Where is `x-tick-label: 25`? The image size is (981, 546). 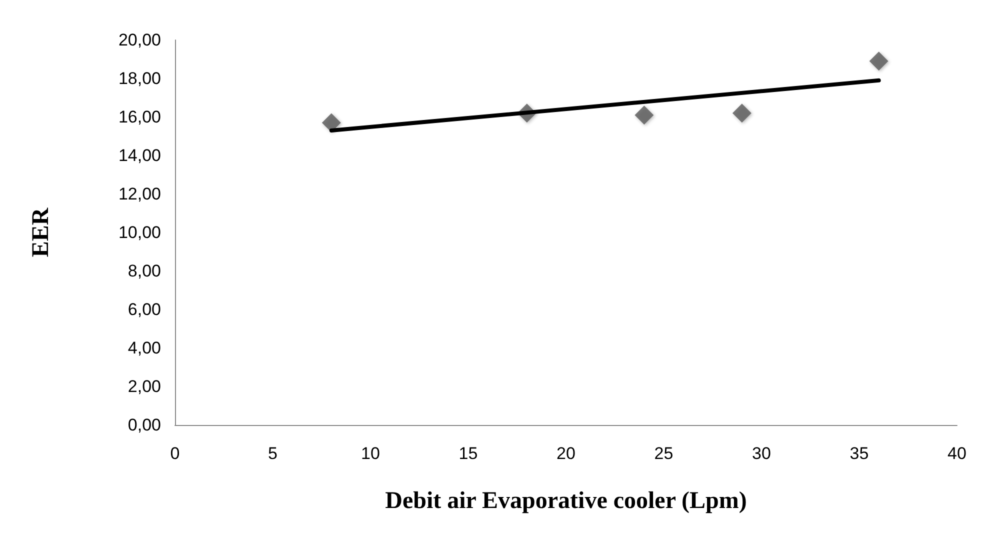 x-tick-label: 25 is located at coordinates (664, 453).